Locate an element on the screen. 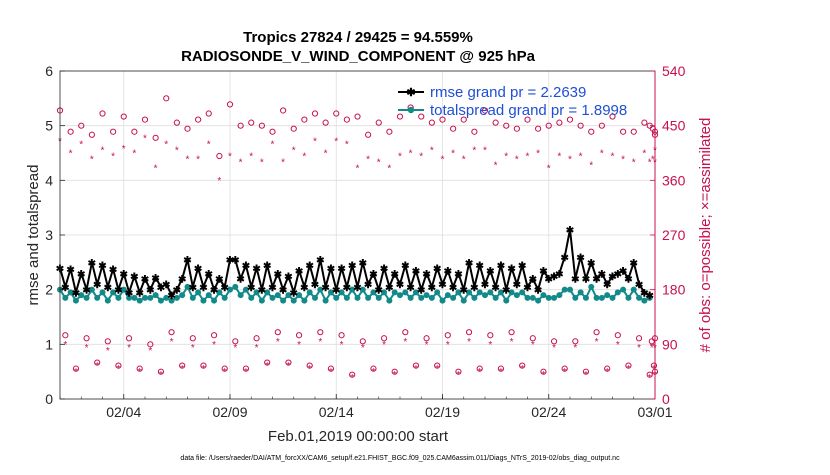 The height and width of the screenshot is (475, 830). x-axis-label: Feb.01,2019 00:00:00 start is located at coordinates (358, 436).